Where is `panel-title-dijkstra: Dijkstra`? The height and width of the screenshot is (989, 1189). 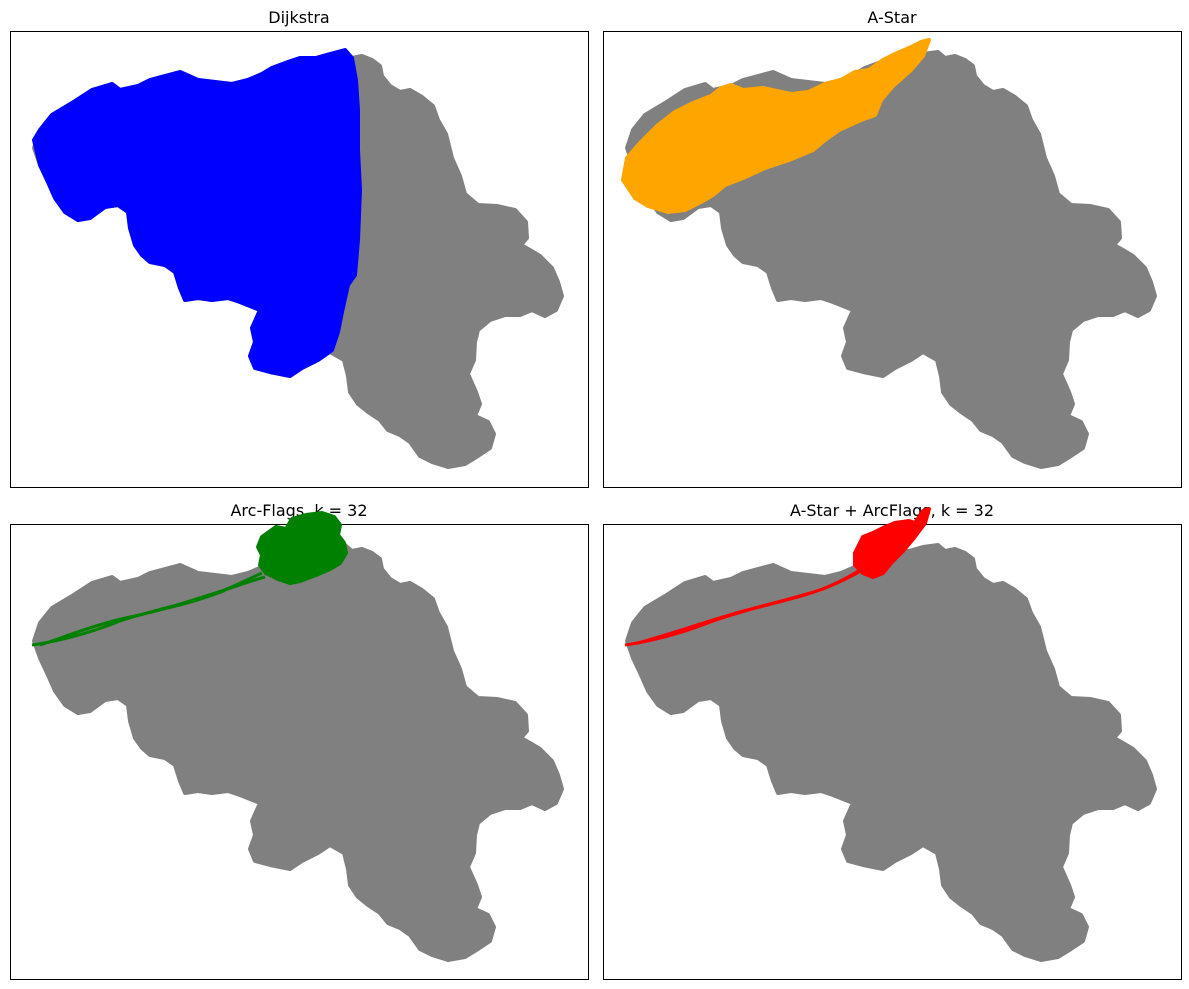 panel-title-dijkstra: Dijkstra is located at coordinates (298, 17).